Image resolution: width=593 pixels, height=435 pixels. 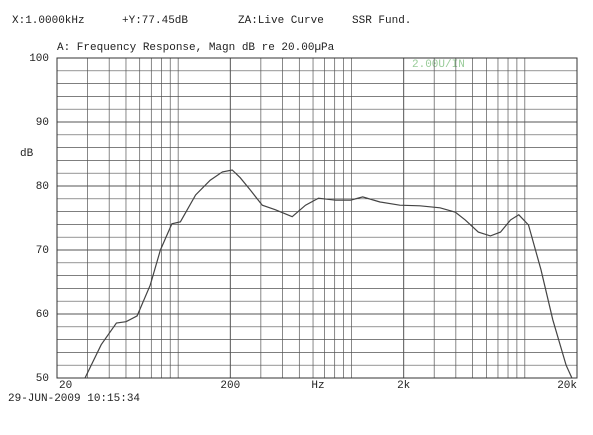 I want to click on header-za: ZA:Live Curve, so click(x=281, y=21).